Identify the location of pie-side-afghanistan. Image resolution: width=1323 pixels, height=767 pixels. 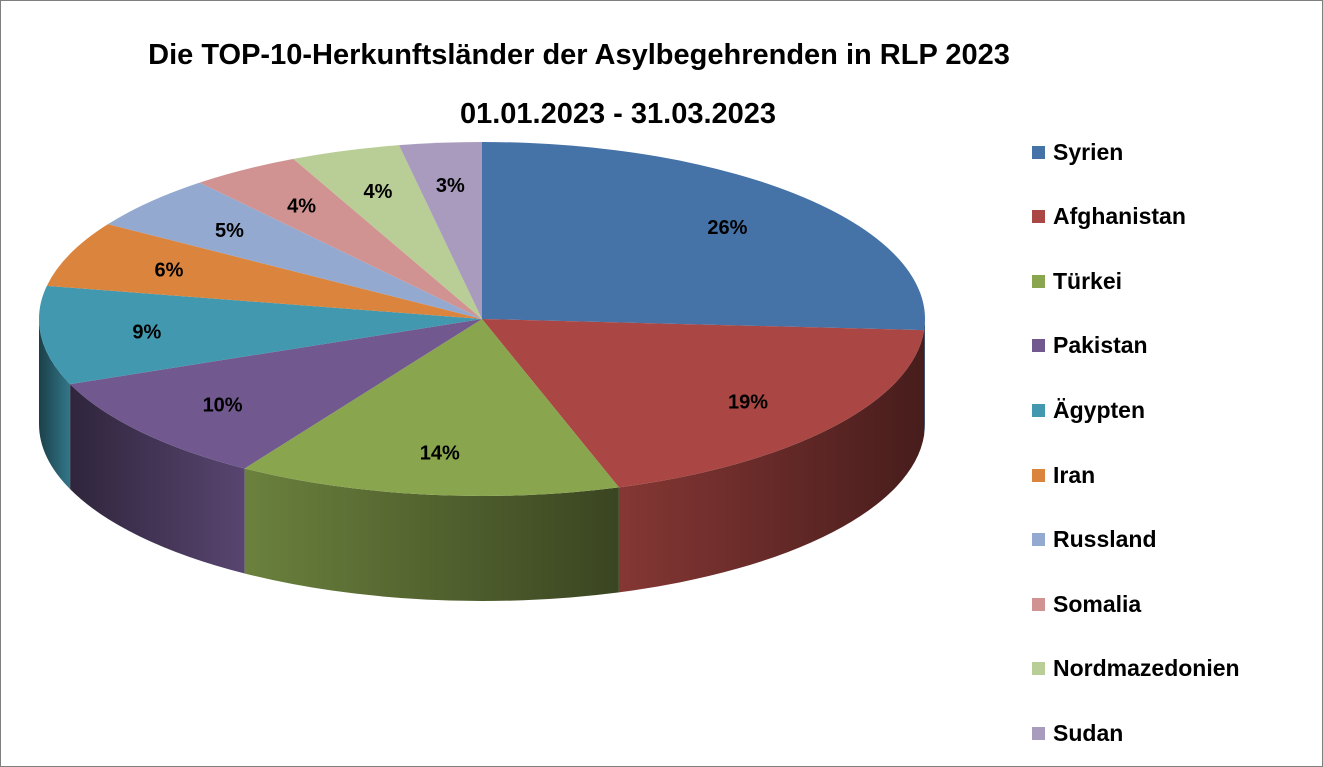
(771, 461).